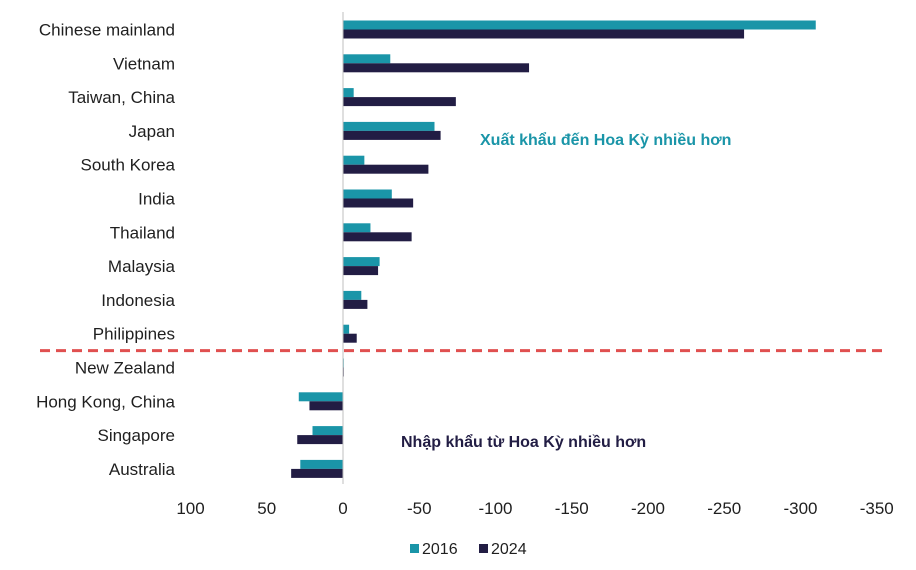 This screenshot has height=570, width=916. What do you see at coordinates (156, 199) in the screenshot?
I see `category-label: India` at bounding box center [156, 199].